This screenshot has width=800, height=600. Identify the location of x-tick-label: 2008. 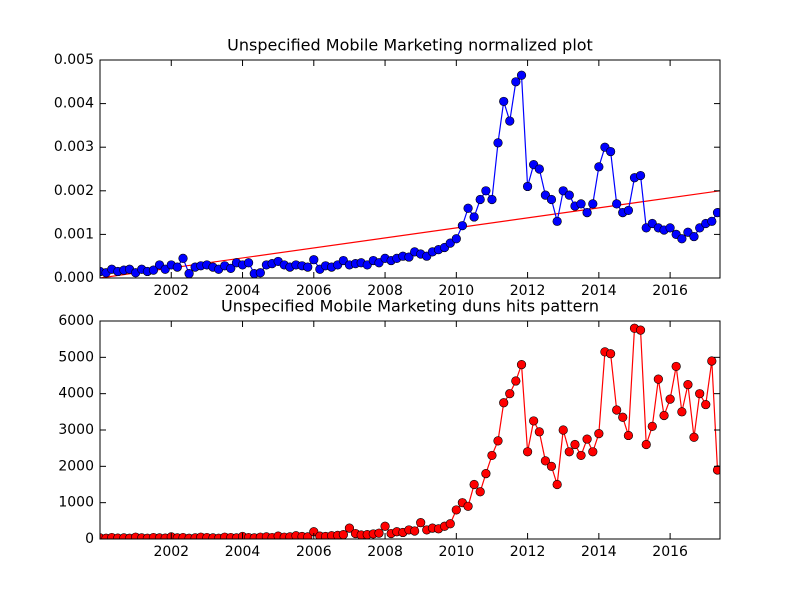
(385, 291).